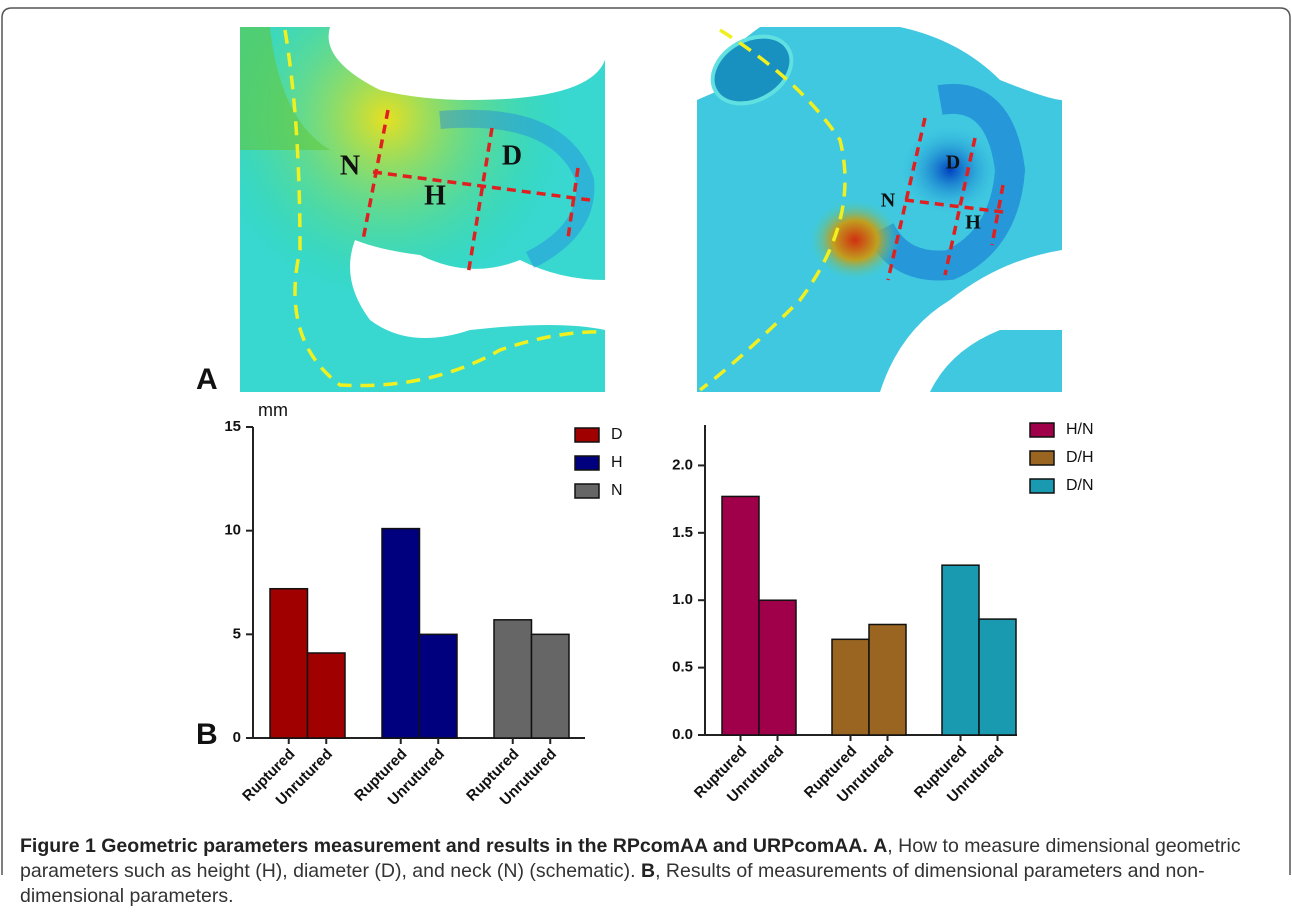  Describe the element at coordinates (879, 209) in the screenshot. I see `right-image` at that location.